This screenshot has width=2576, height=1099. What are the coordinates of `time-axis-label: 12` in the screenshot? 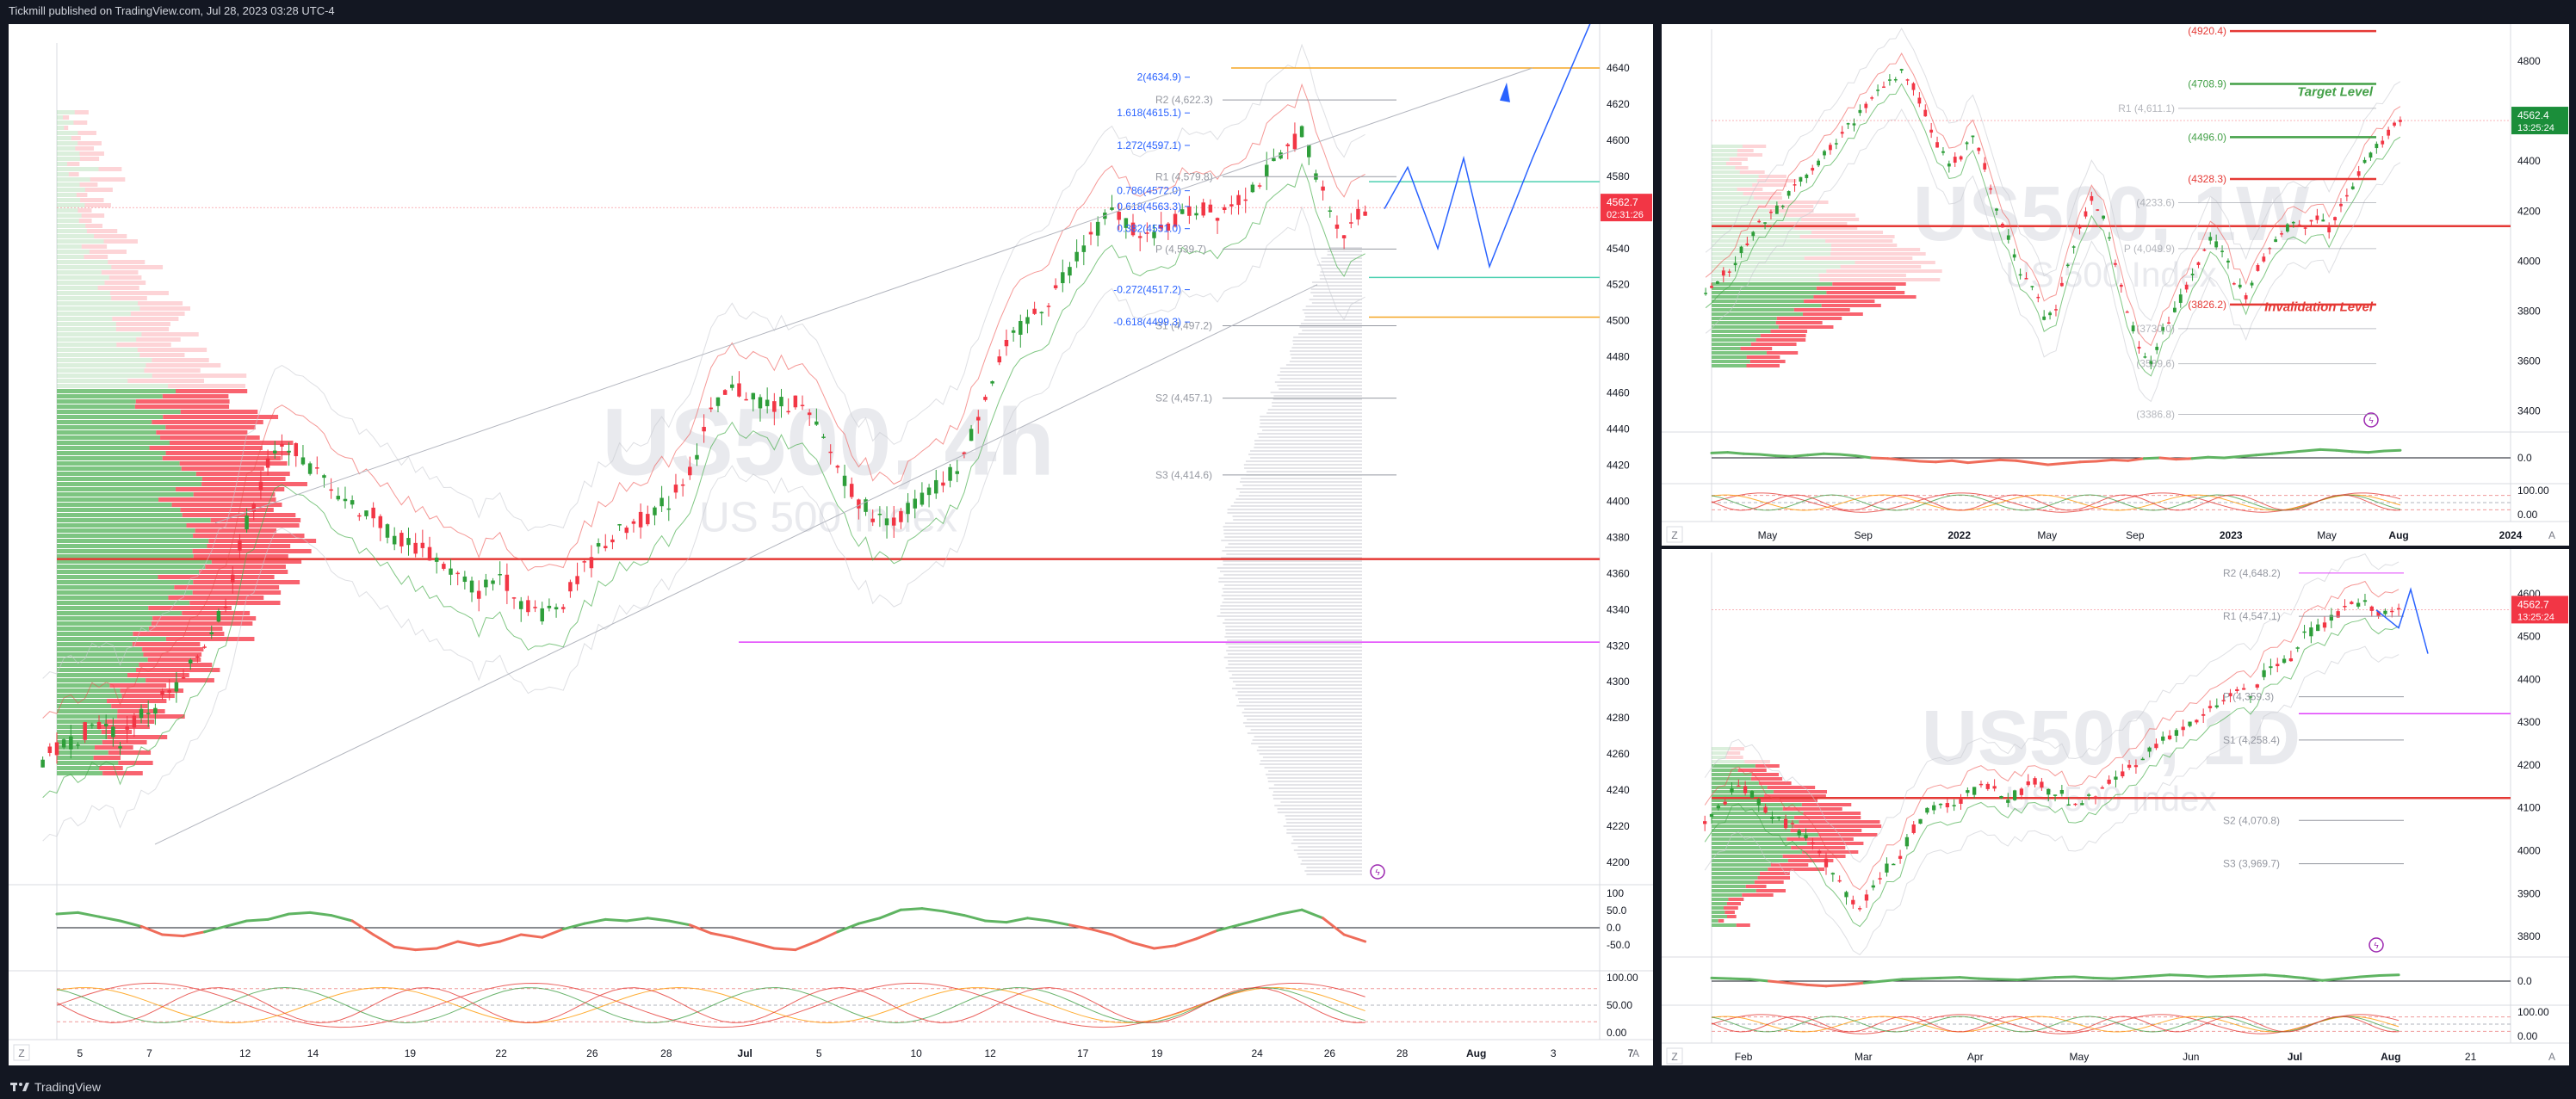 It's located at (990, 1053).